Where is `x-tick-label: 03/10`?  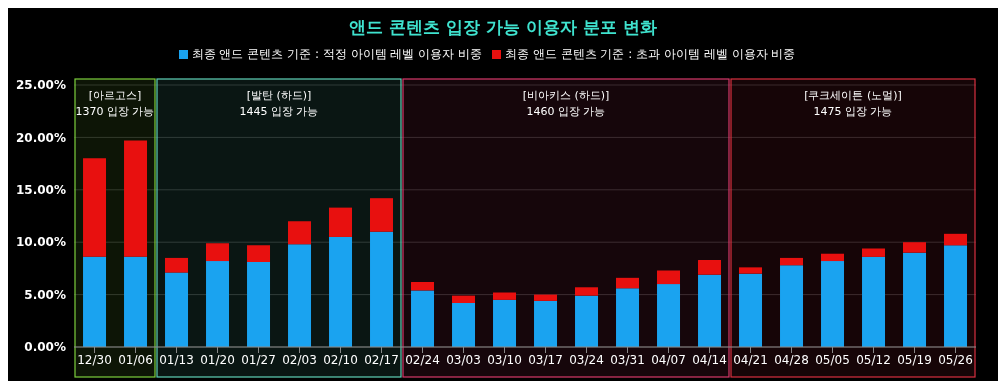 x-tick-label: 03/10 is located at coordinates (504, 359).